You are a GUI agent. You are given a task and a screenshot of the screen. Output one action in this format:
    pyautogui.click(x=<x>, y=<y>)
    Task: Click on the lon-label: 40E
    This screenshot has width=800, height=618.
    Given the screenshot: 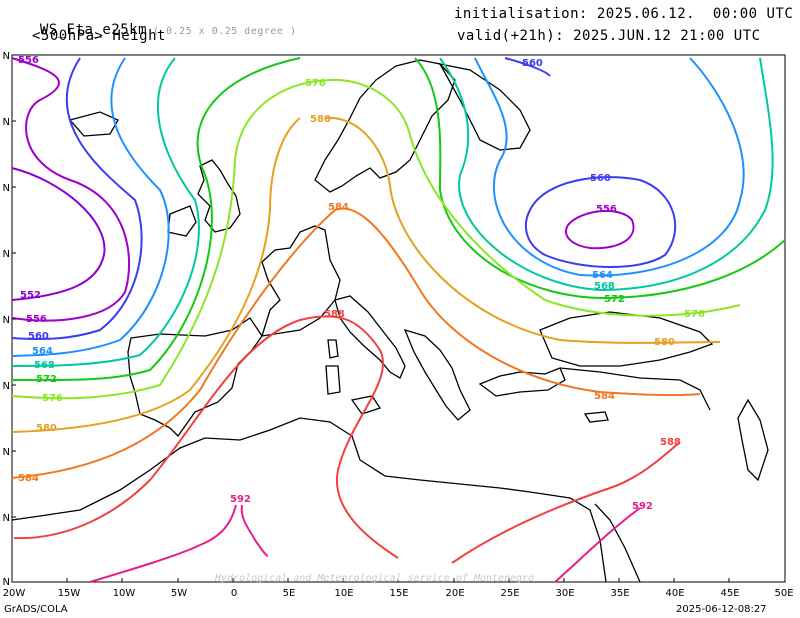 What is the action you would take?
    pyautogui.click(x=674, y=593)
    